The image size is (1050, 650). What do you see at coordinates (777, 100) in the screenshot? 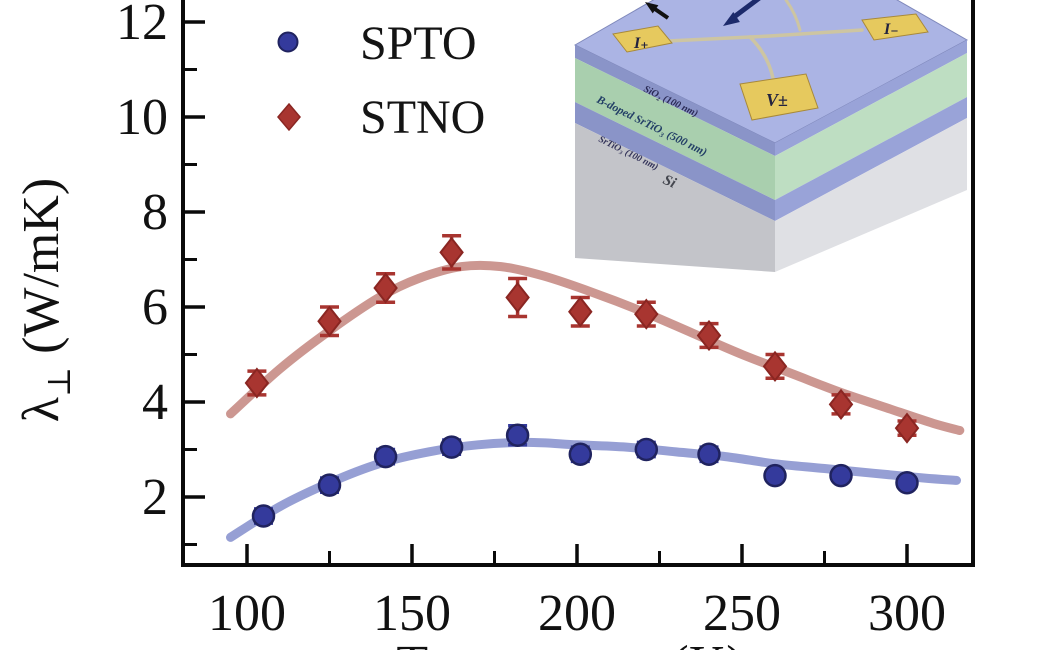
I see `pad-label-v: V±` at bounding box center [777, 100].